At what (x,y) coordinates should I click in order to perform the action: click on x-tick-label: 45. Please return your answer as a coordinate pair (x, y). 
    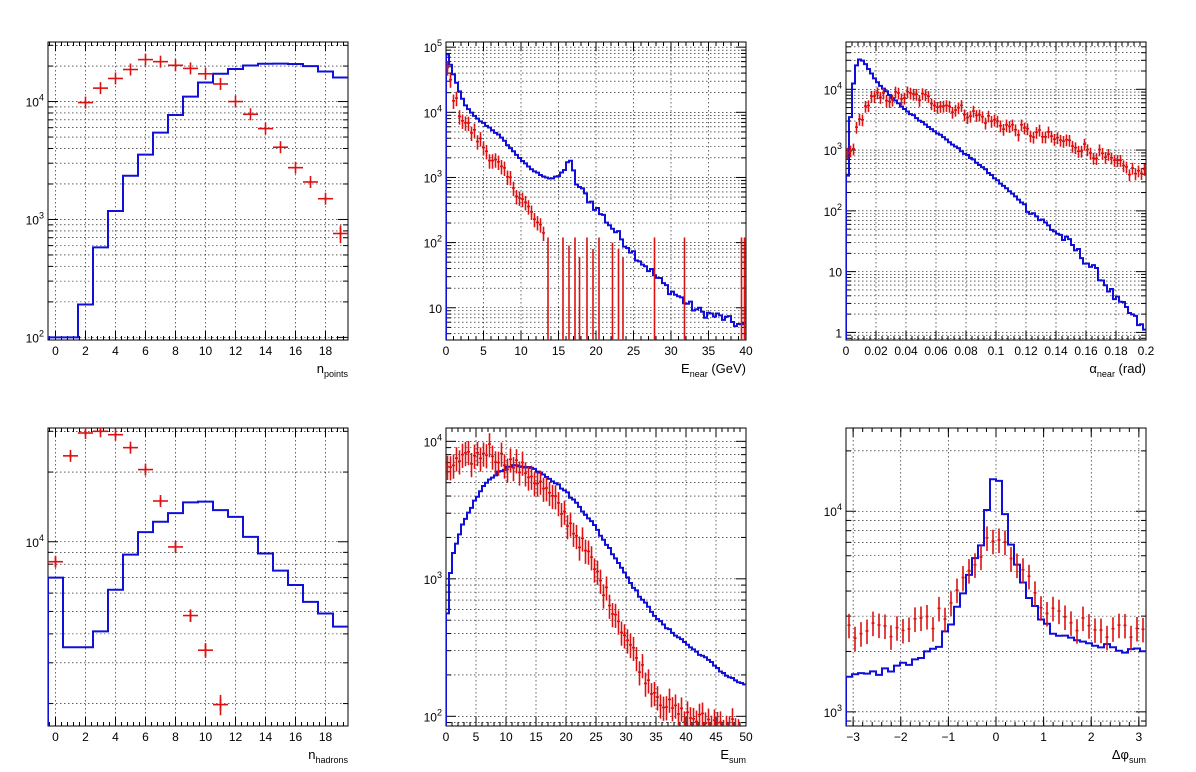
    Looking at the image, I should click on (716, 737).